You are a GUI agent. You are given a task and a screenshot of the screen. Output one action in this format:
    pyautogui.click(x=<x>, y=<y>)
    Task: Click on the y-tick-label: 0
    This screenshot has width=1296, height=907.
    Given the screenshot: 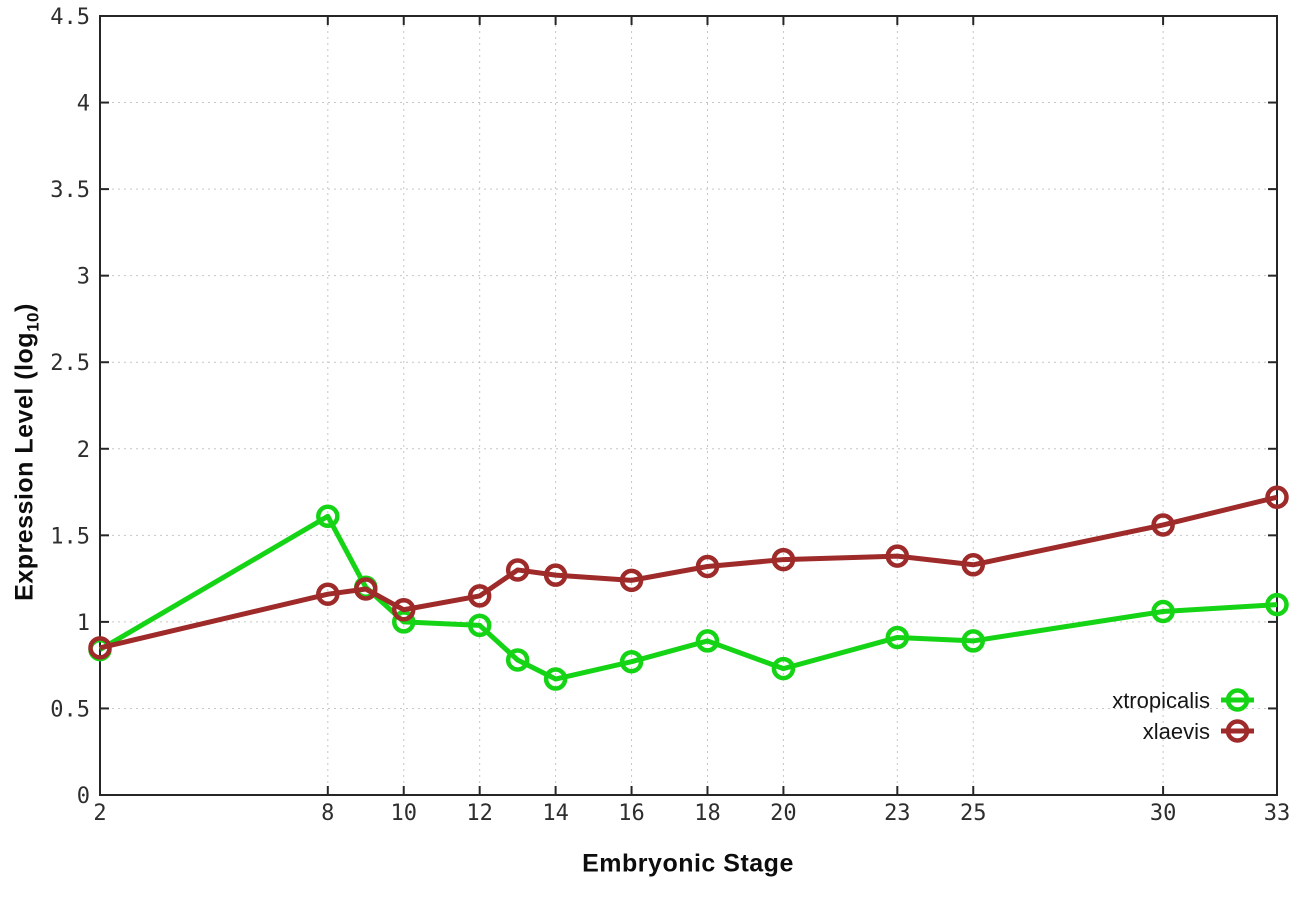 What is the action you would take?
    pyautogui.click(x=83, y=796)
    